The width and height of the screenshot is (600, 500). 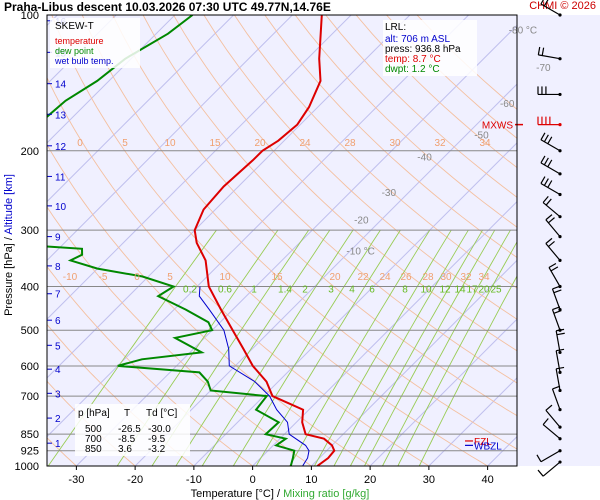 I want to click on marker-label-fzl: FZL, so click(x=483, y=442).